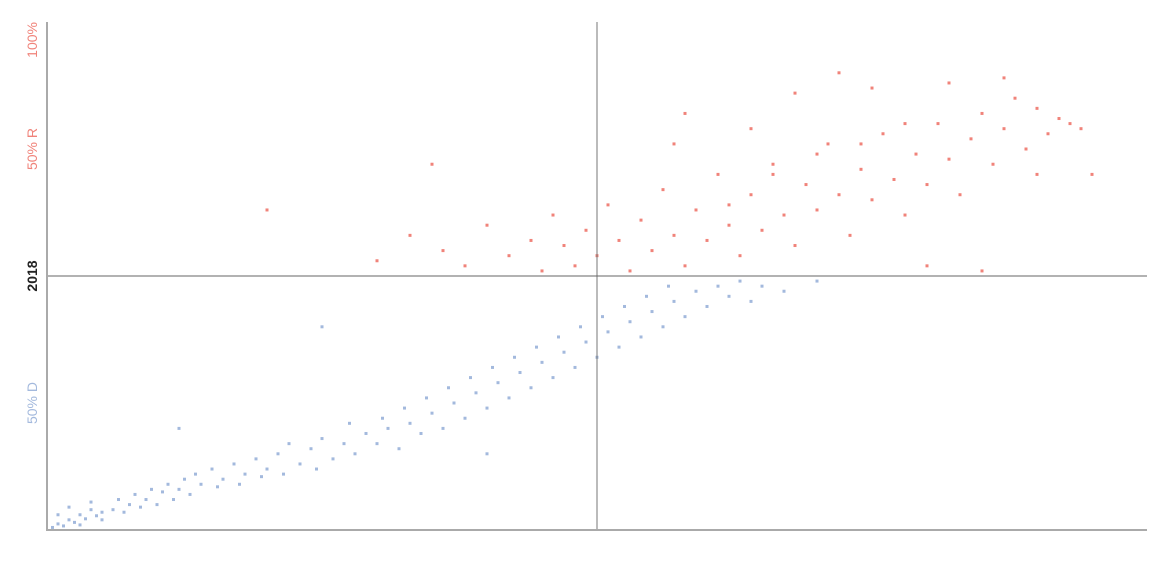 The width and height of the screenshot is (1163, 577). What do you see at coordinates (32, 223) in the screenshot?
I see `y-tick-labels: 100% 50% R 2018 50% D` at bounding box center [32, 223].